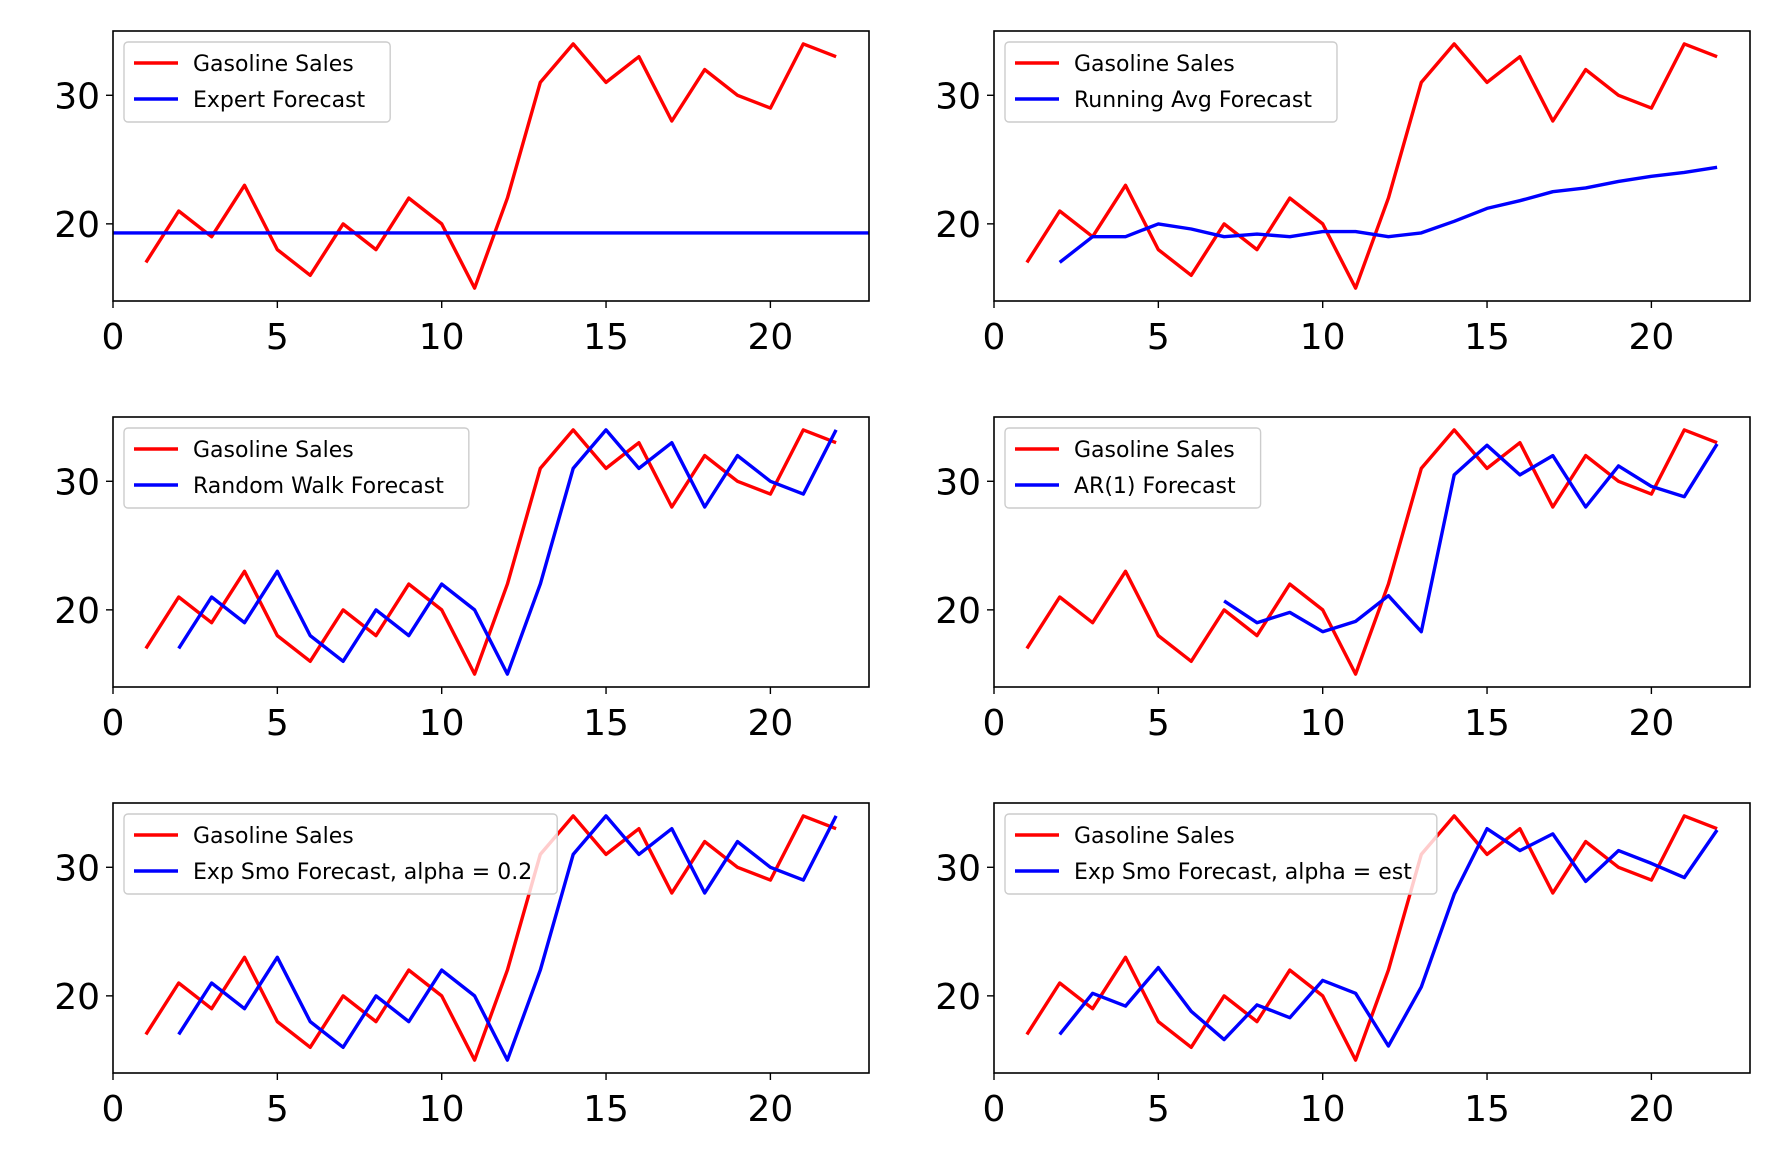  What do you see at coordinates (1243, 872) in the screenshot?
I see `legend-label: Exp Smo Forecast, alpha = est` at bounding box center [1243, 872].